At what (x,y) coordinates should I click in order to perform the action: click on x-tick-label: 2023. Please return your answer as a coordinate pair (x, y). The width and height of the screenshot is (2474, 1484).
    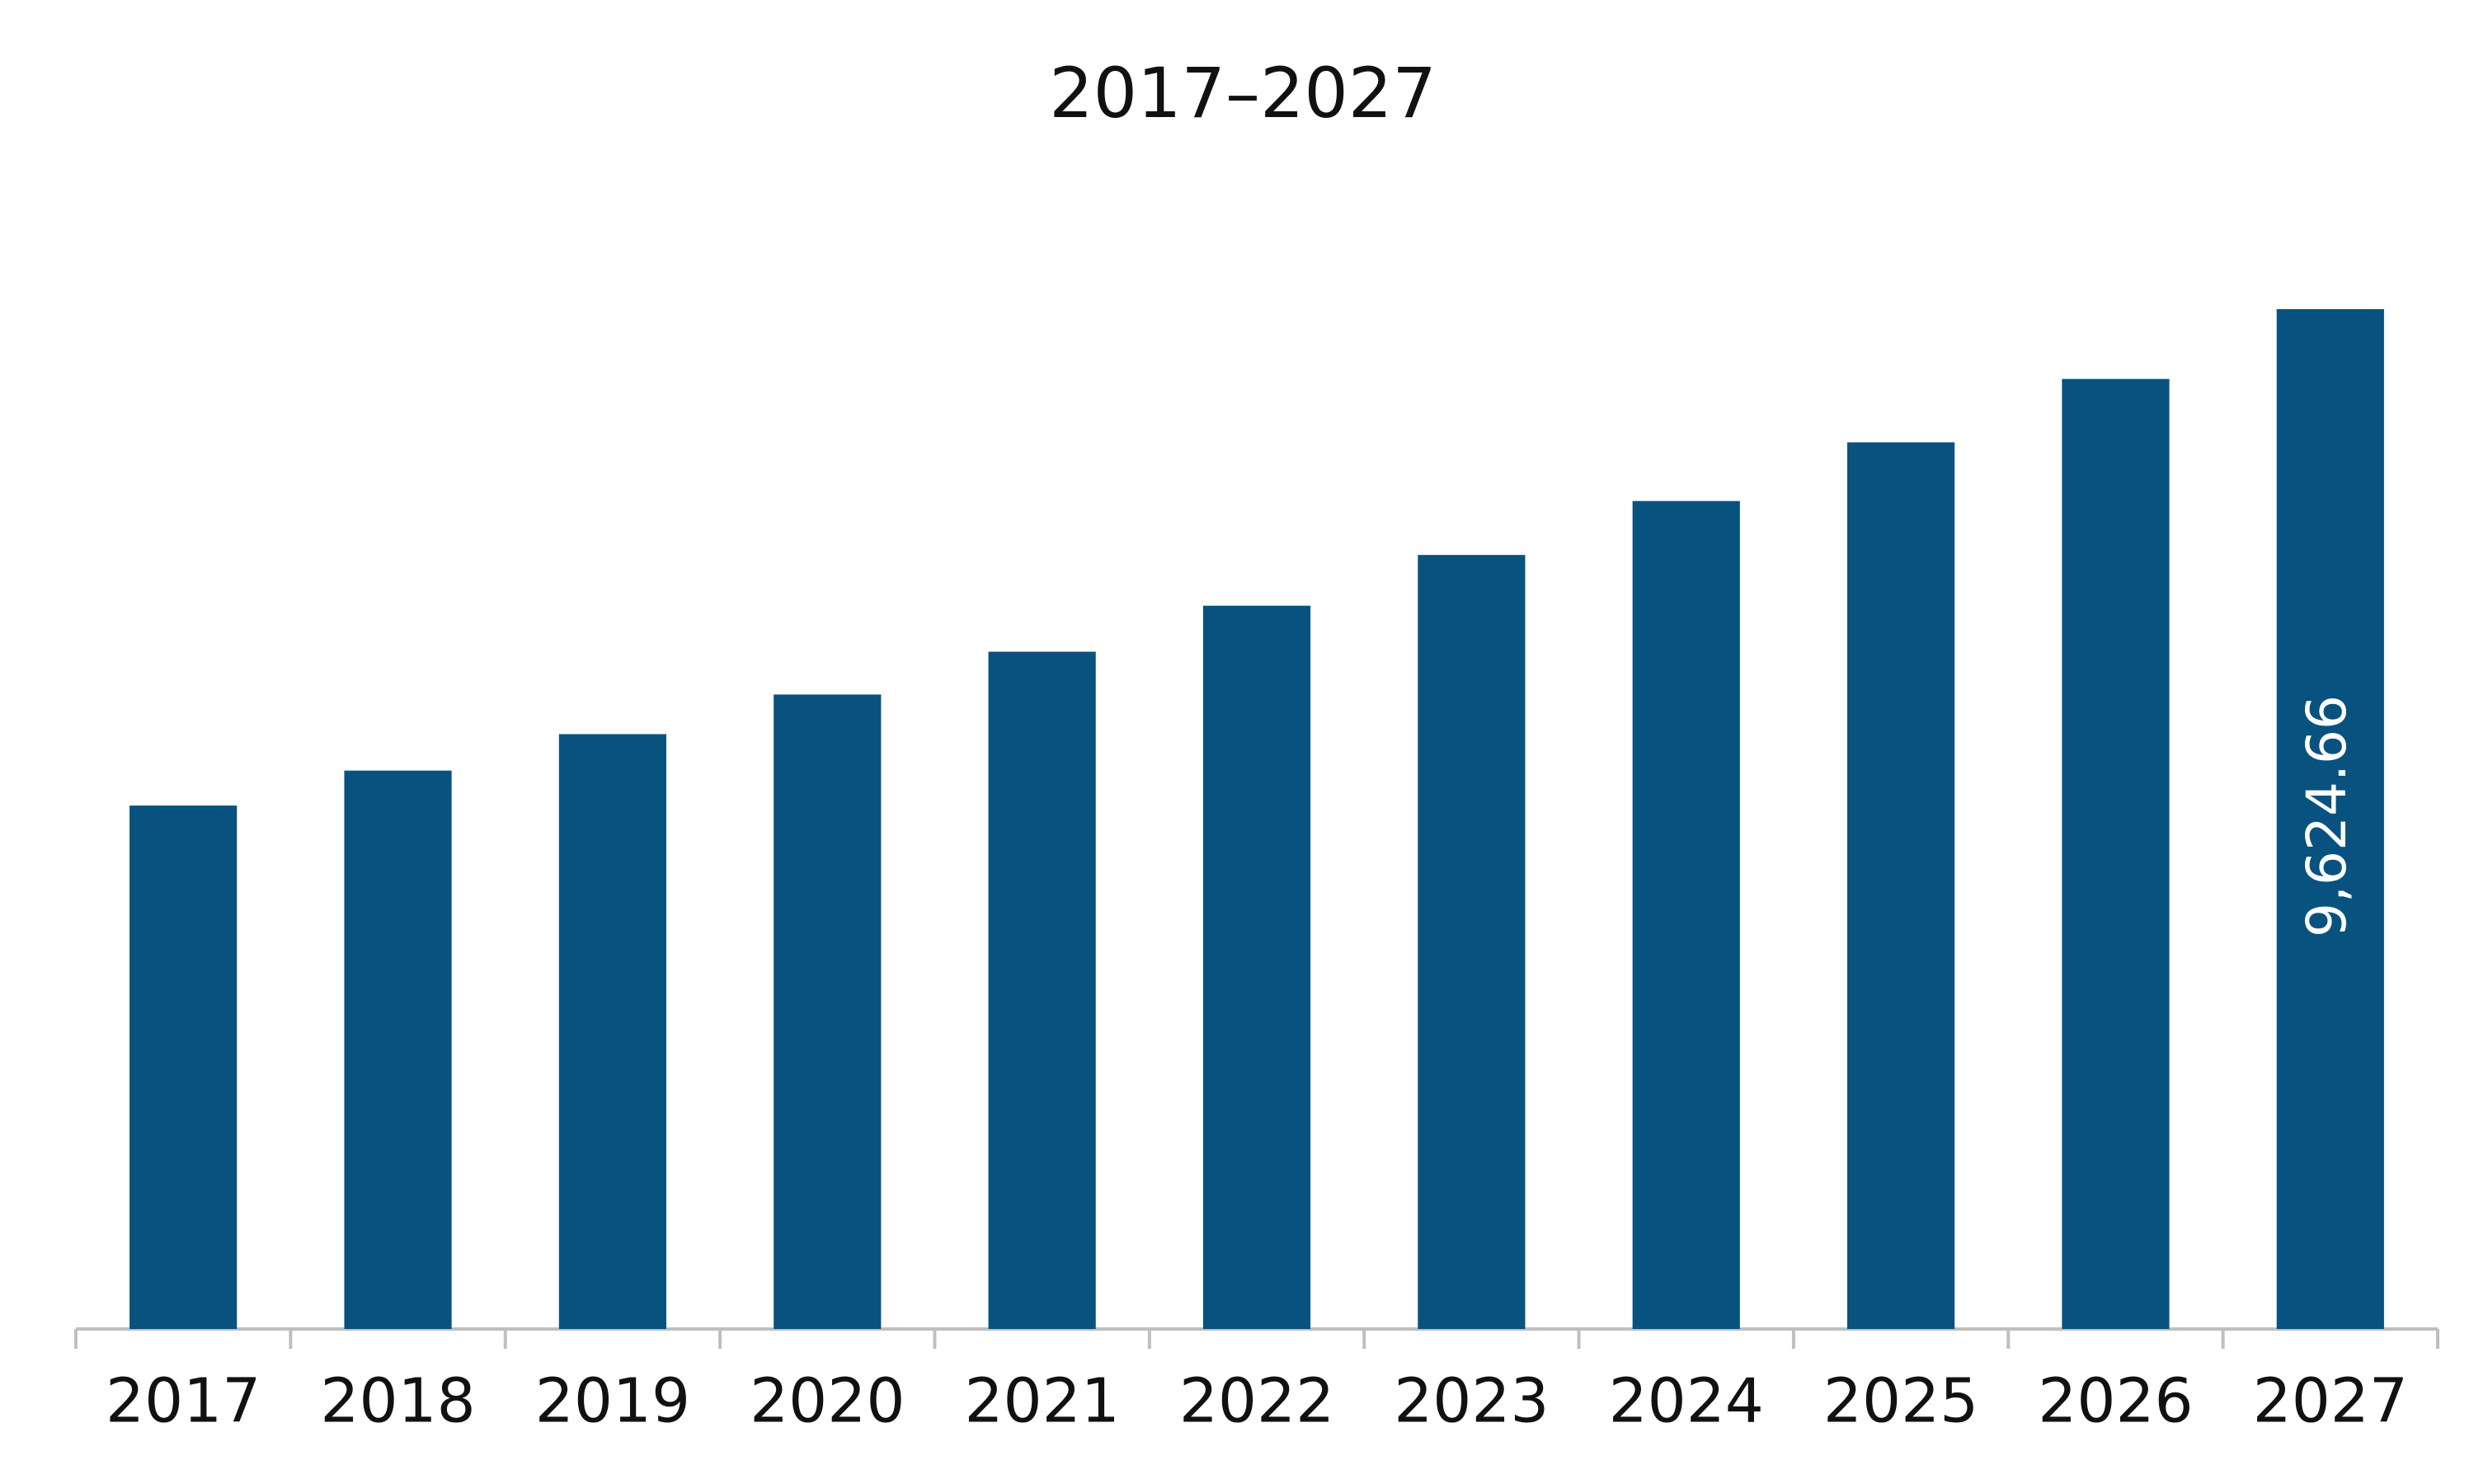
    Looking at the image, I should click on (1471, 1401).